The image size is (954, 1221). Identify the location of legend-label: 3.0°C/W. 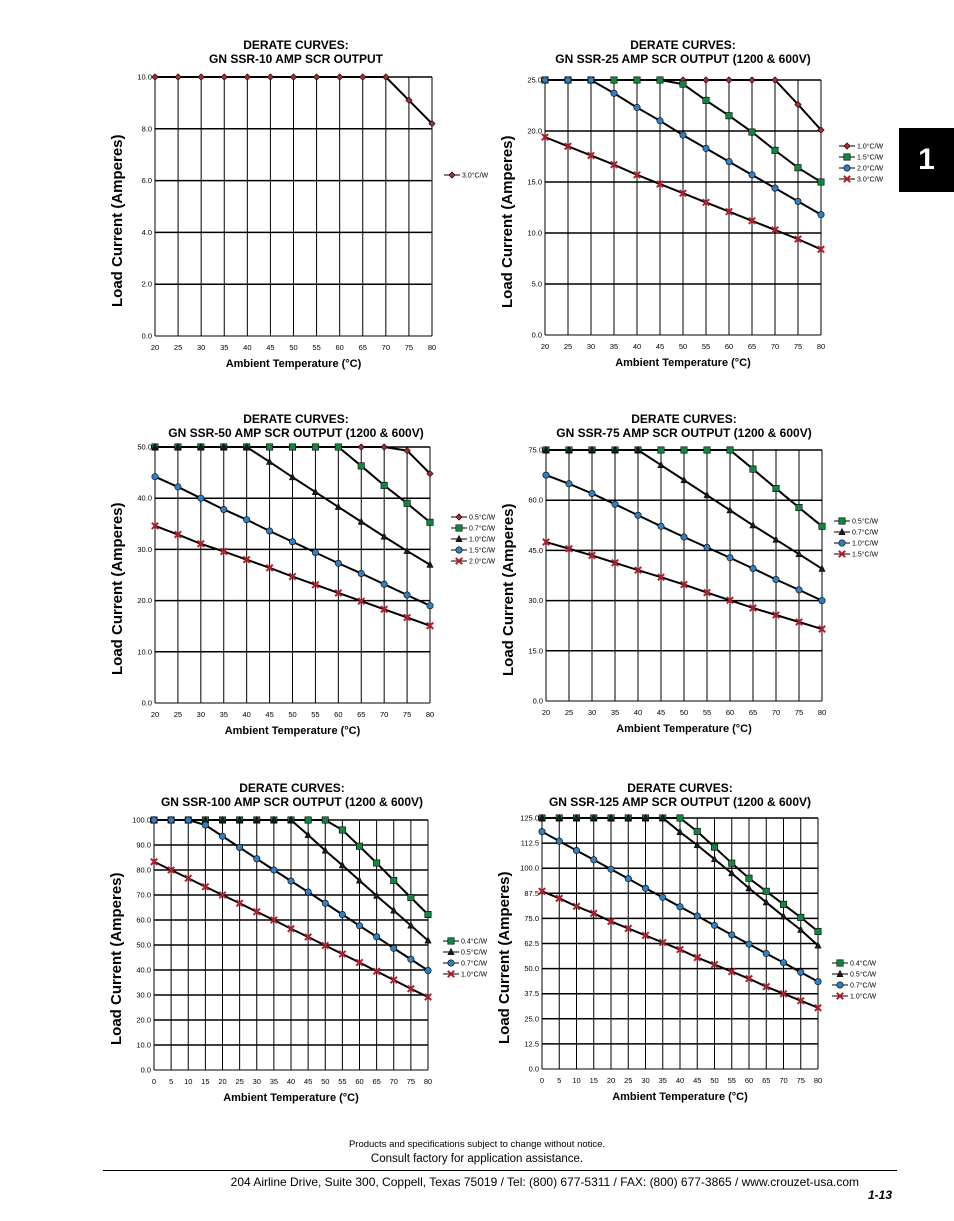
(870, 180).